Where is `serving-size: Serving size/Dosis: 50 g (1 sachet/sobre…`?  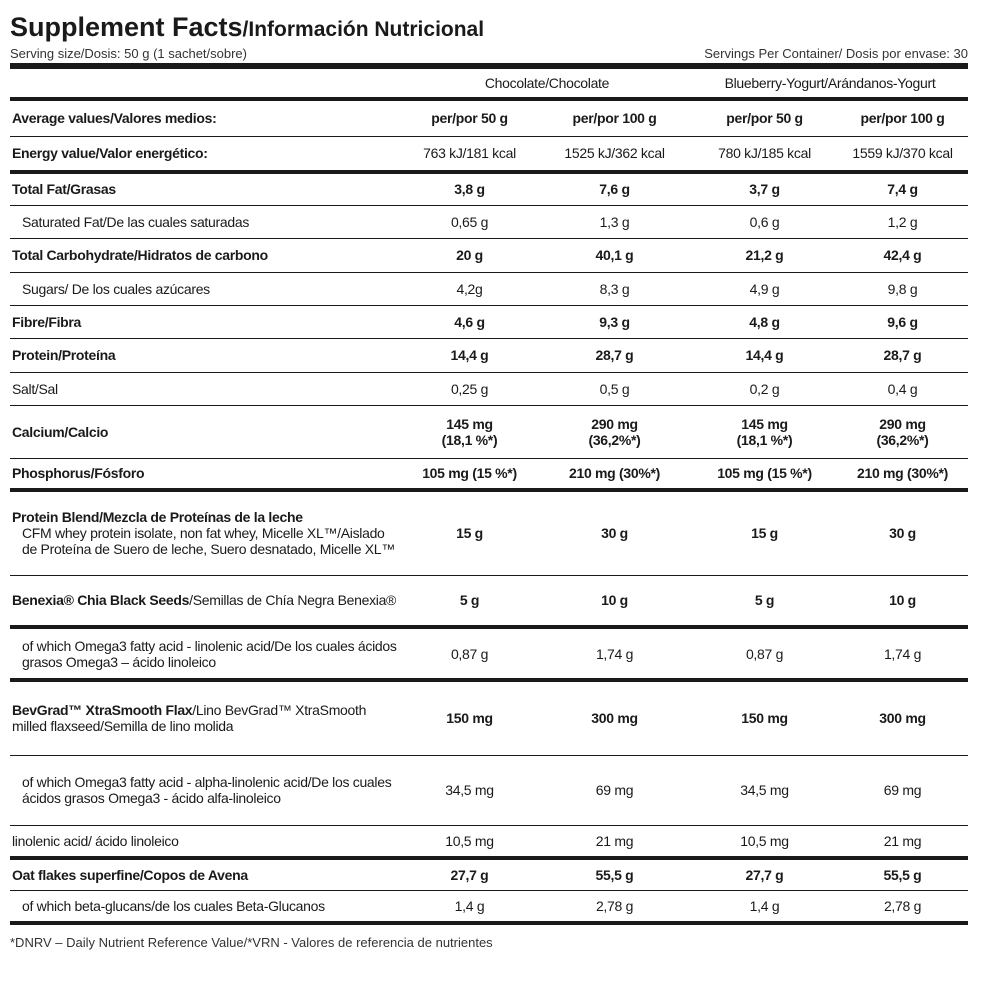
serving-size: Serving size/Dosis: 50 g (1 sachet/sobre… is located at coordinates (128, 53).